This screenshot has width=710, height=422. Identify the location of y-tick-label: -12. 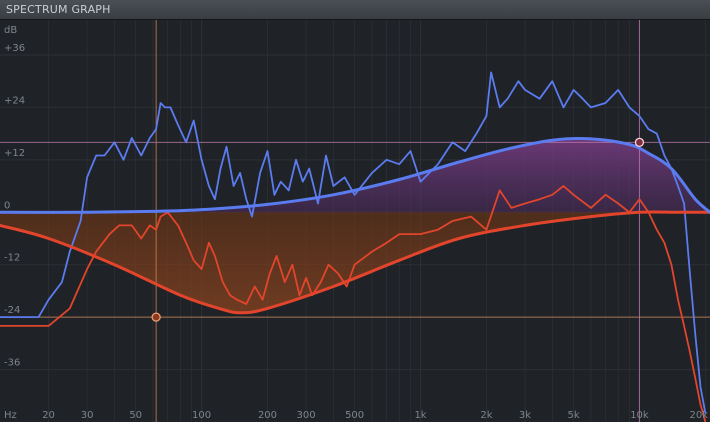
(12, 258).